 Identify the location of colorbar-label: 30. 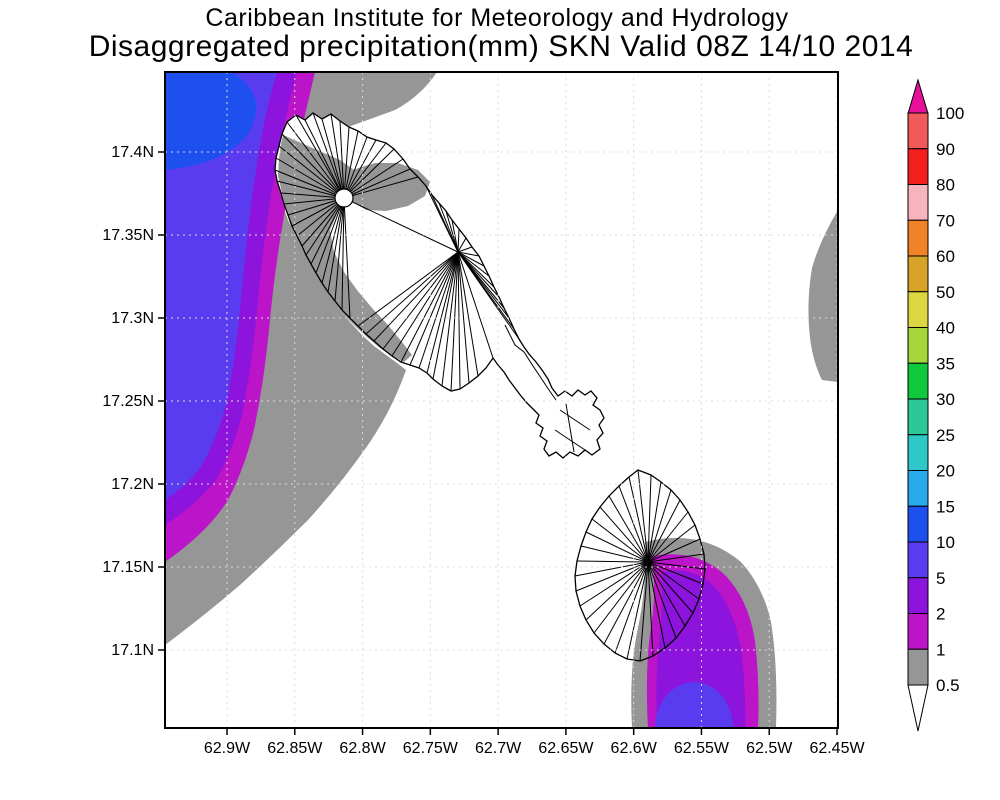
(945, 399).